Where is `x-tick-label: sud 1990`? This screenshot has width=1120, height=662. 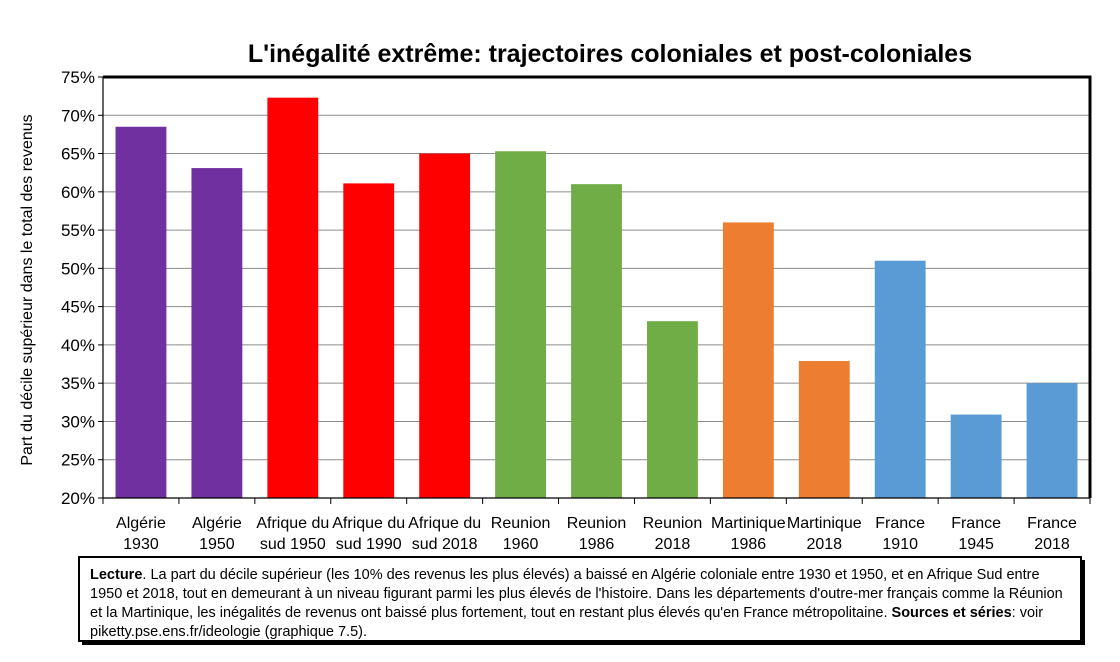 x-tick-label: sud 1990 is located at coordinates (369, 544).